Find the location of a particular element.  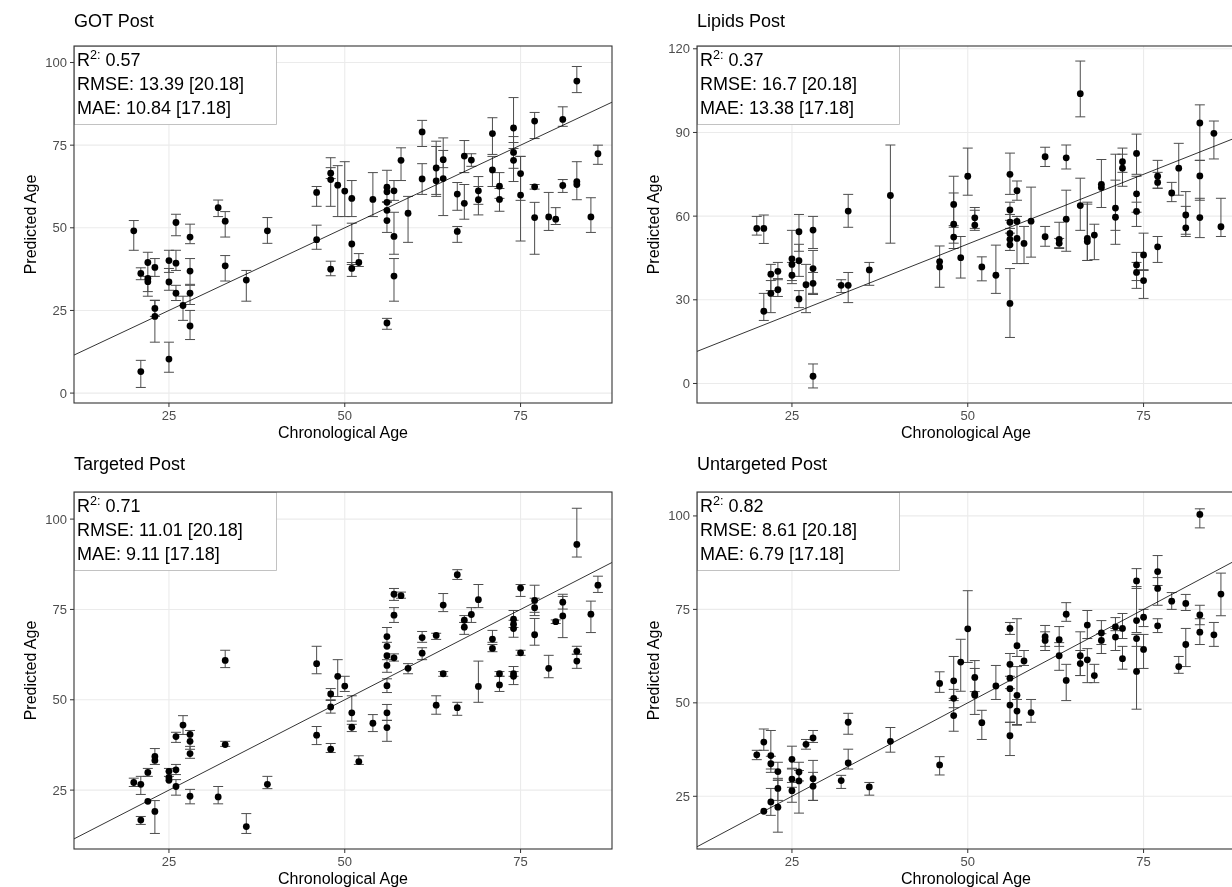

y-tick-label: 30 is located at coordinates (682, 300).